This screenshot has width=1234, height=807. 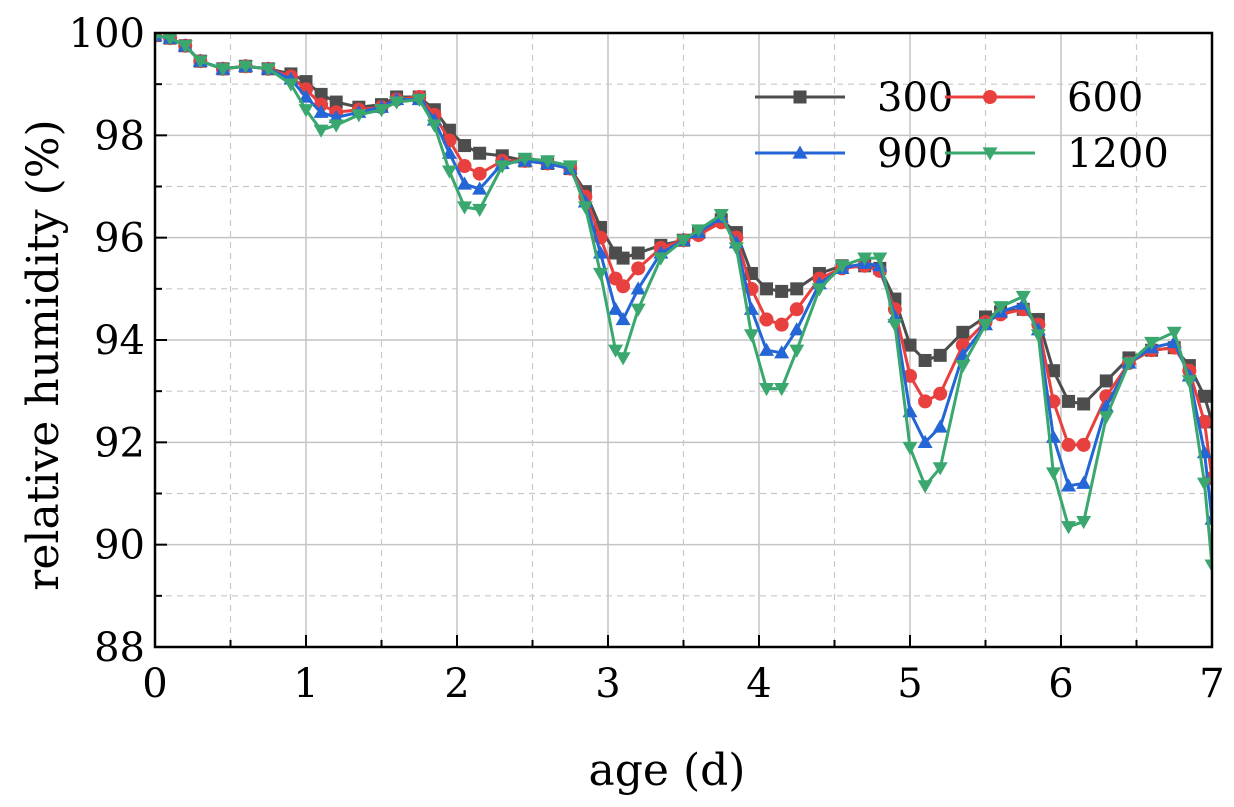 I want to click on x-tick-label: 6, so click(x=1060, y=684).